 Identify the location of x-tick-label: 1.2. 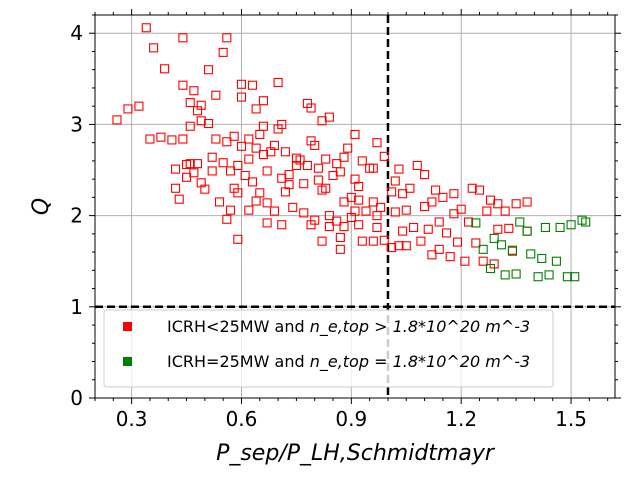
(461, 419).